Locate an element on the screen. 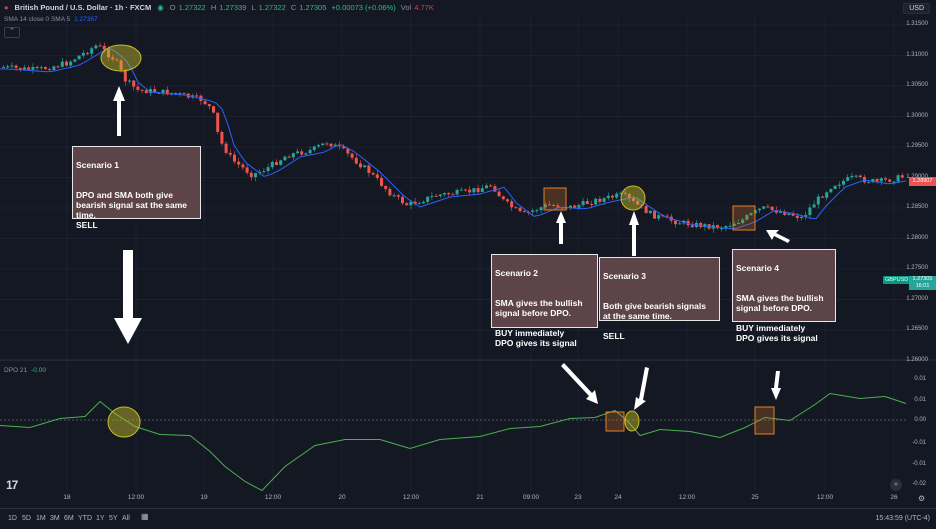 This screenshot has height=529, width=936. tradingview-logo-icon: 17 is located at coordinates (12, 485).